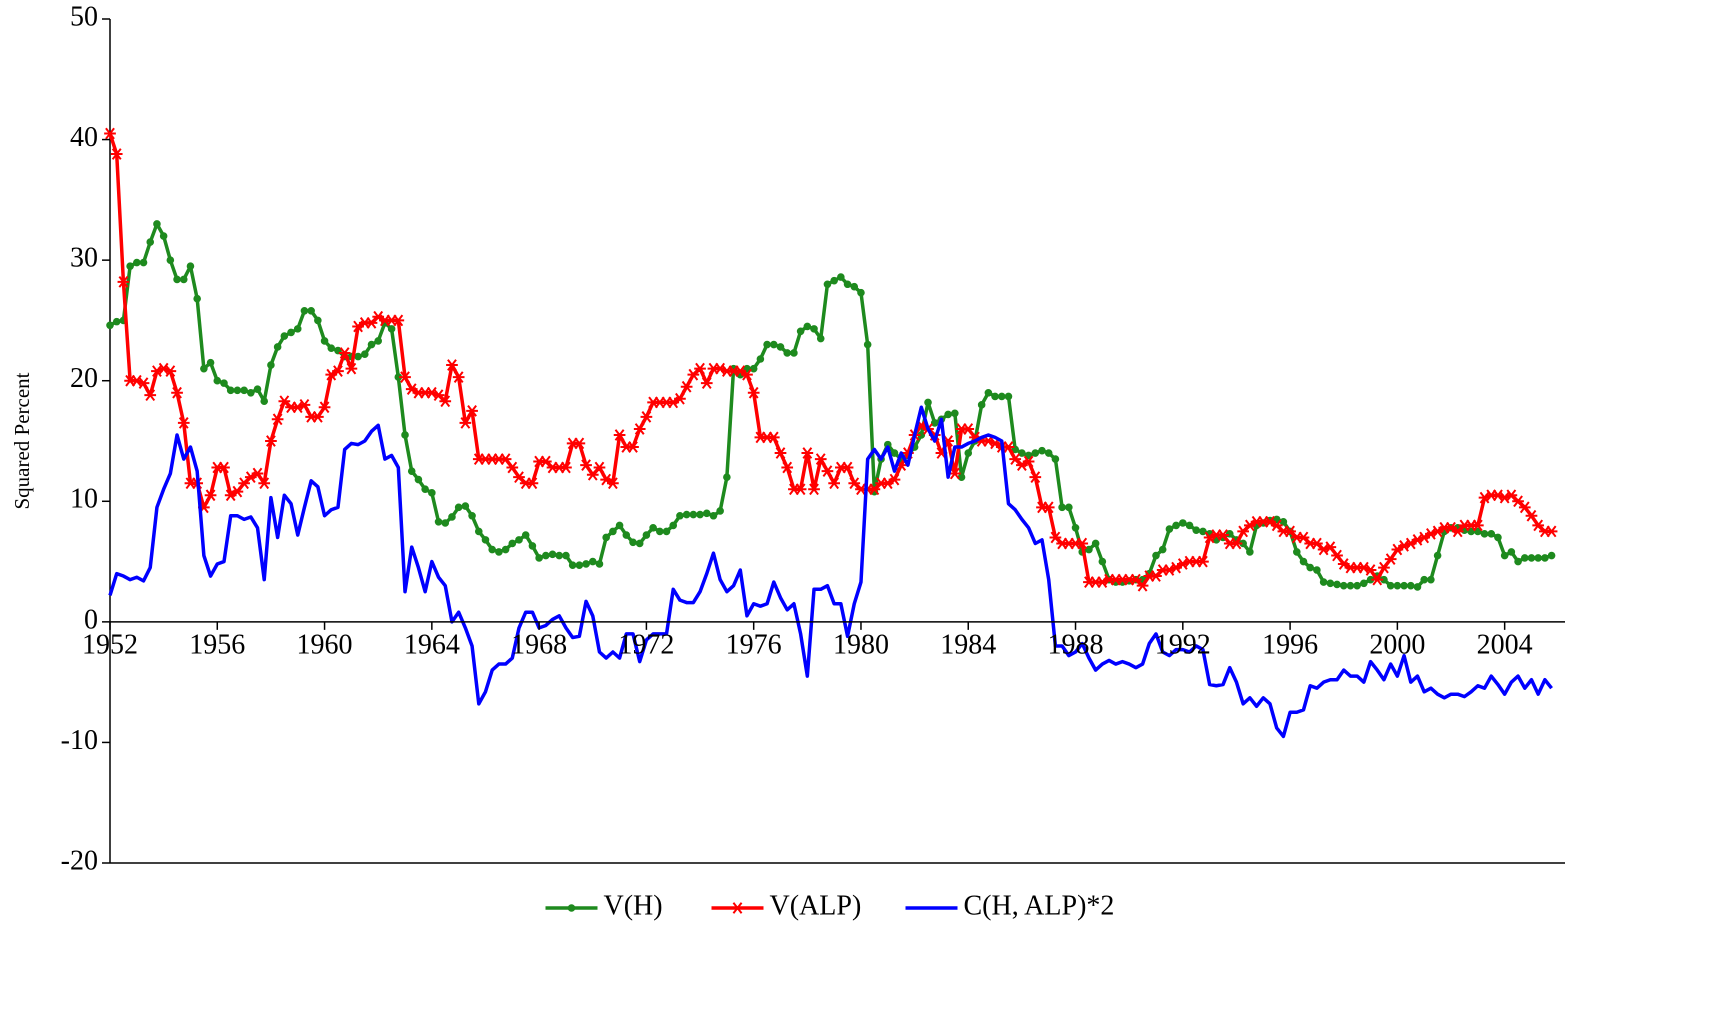  I want to click on x-tick-label: 1964, so click(432, 644).